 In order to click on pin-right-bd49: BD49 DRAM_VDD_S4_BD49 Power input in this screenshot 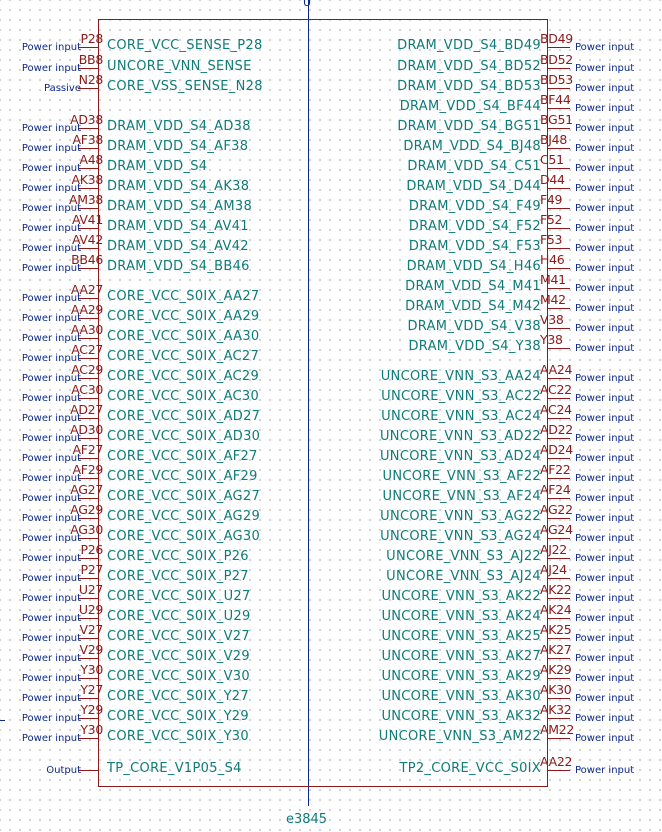, I will do `click(331, 44)`.